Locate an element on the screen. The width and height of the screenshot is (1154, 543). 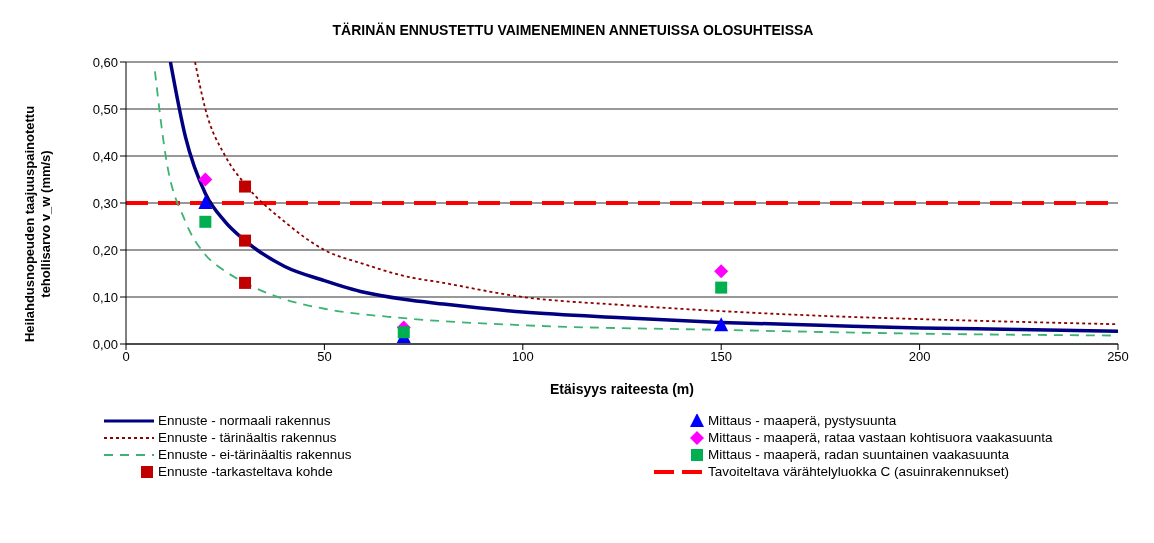
x-tick-label: 150 is located at coordinates (721, 357).